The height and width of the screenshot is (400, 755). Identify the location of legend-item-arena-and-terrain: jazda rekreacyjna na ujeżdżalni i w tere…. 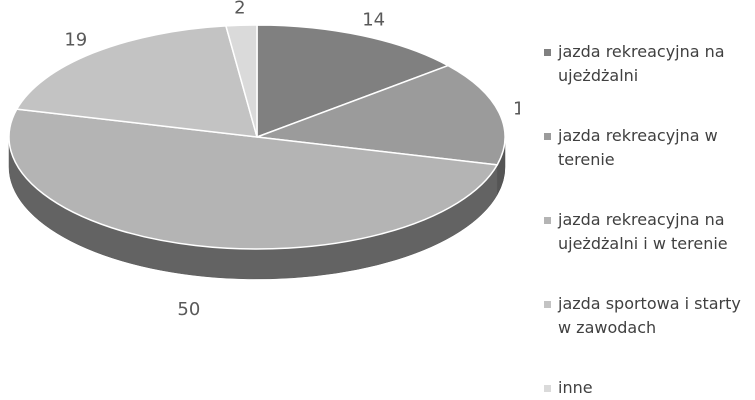
(647, 232).